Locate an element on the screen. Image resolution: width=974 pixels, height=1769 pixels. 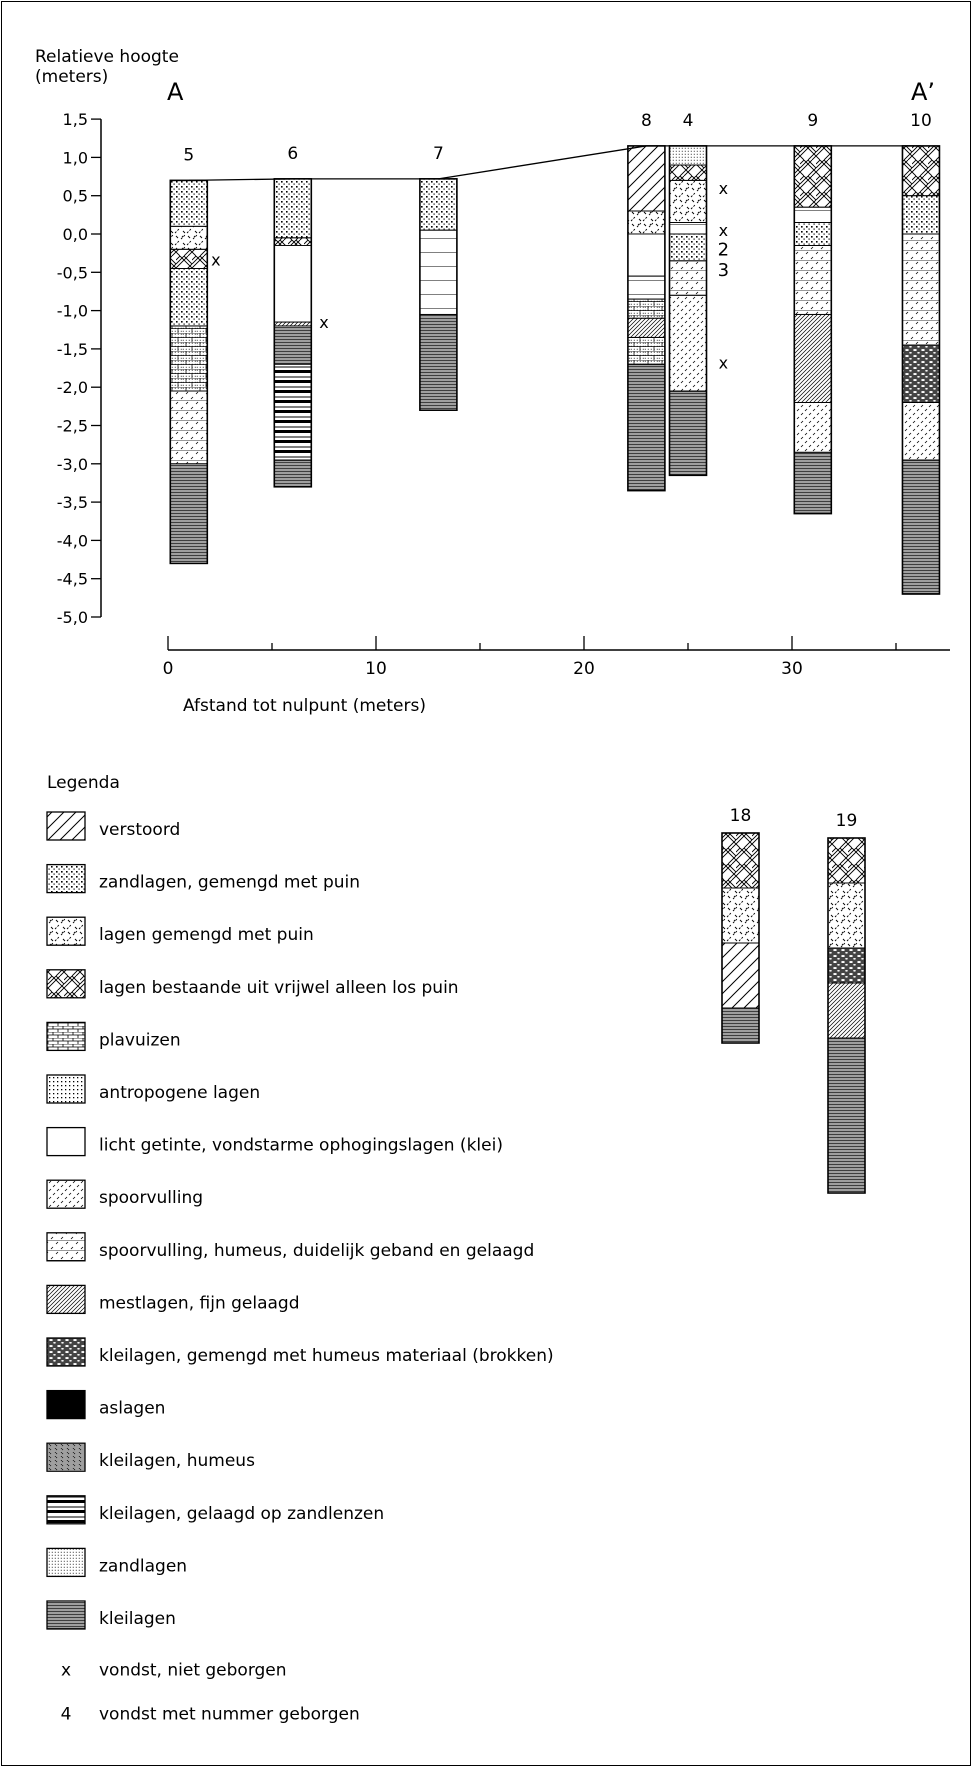
y-tick-label: 1,0 is located at coordinates (75, 157).